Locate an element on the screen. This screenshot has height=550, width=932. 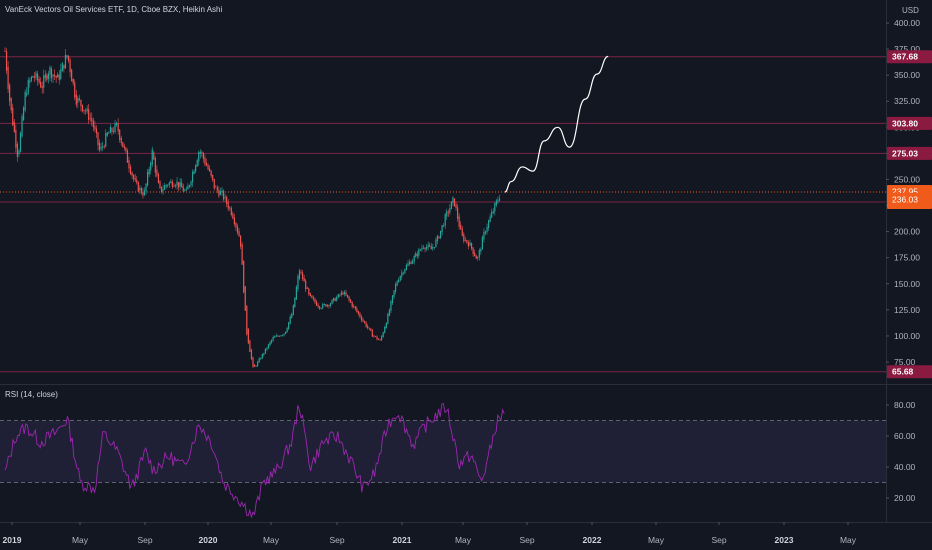
ha-close-label: 236.03 is located at coordinates (905, 200).